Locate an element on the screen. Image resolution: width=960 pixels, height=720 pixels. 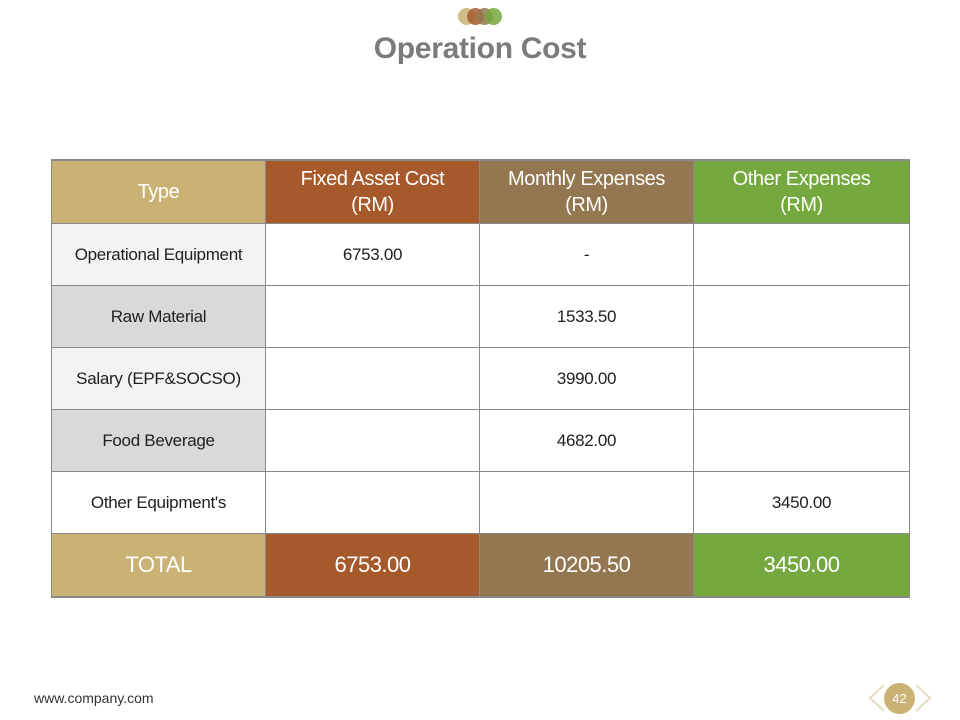
header-type: Type is located at coordinates (158, 191).